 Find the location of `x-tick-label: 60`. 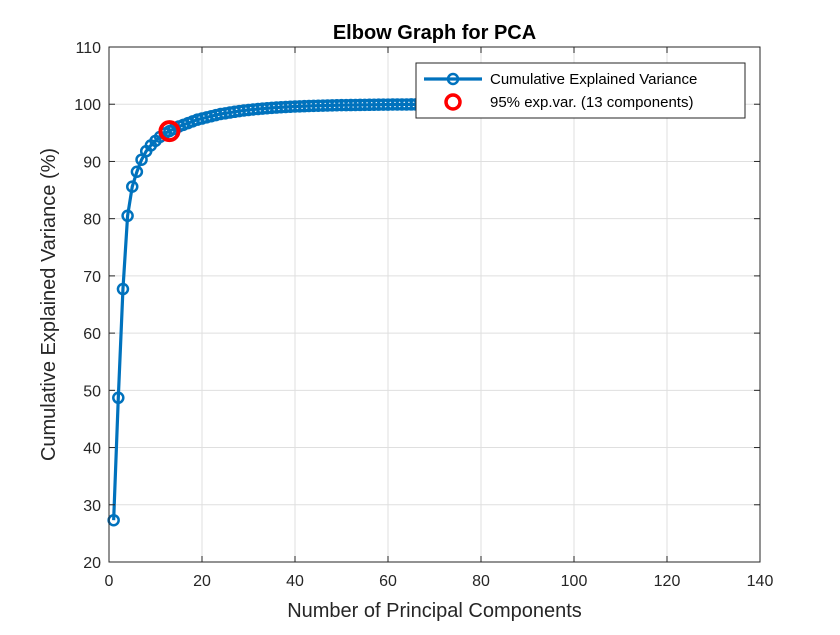

x-tick-label: 60 is located at coordinates (388, 581).